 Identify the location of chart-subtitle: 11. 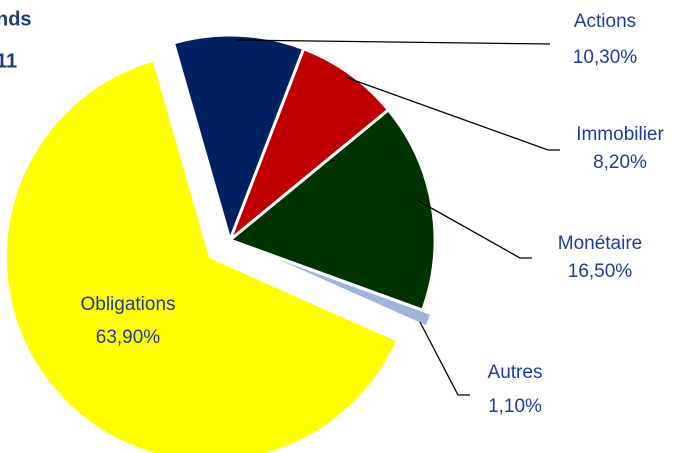
(8, 61).